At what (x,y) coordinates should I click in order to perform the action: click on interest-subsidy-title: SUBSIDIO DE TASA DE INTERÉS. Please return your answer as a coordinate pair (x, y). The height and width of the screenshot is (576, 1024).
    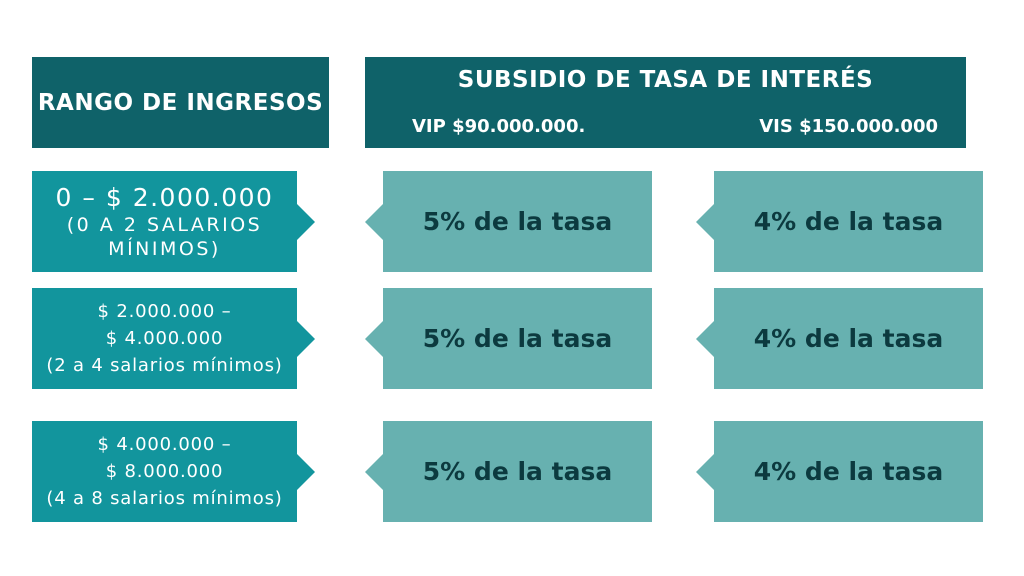
    Looking at the image, I should click on (665, 80).